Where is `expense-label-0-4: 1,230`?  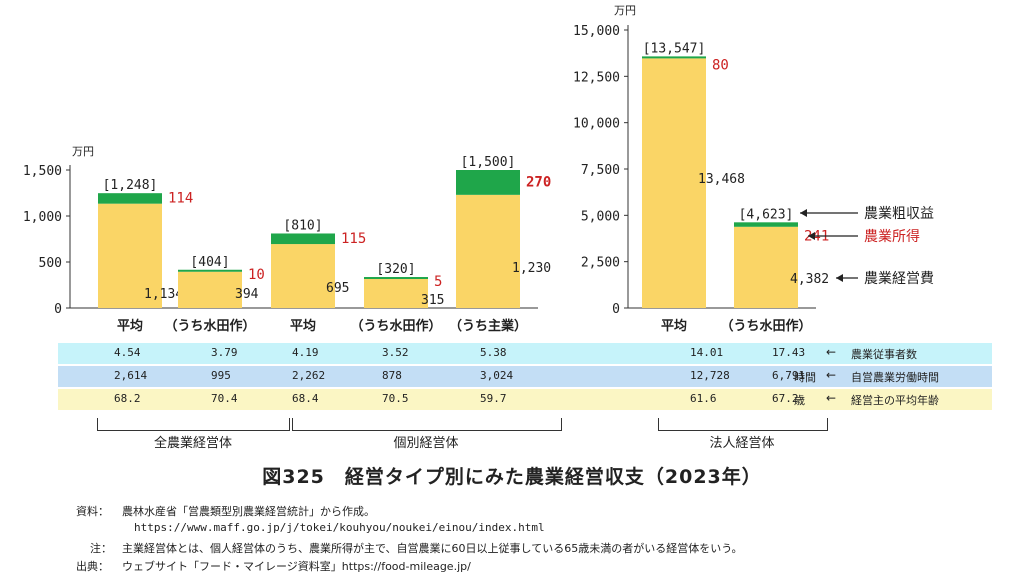 expense-label-0-4: 1,230 is located at coordinates (531, 268).